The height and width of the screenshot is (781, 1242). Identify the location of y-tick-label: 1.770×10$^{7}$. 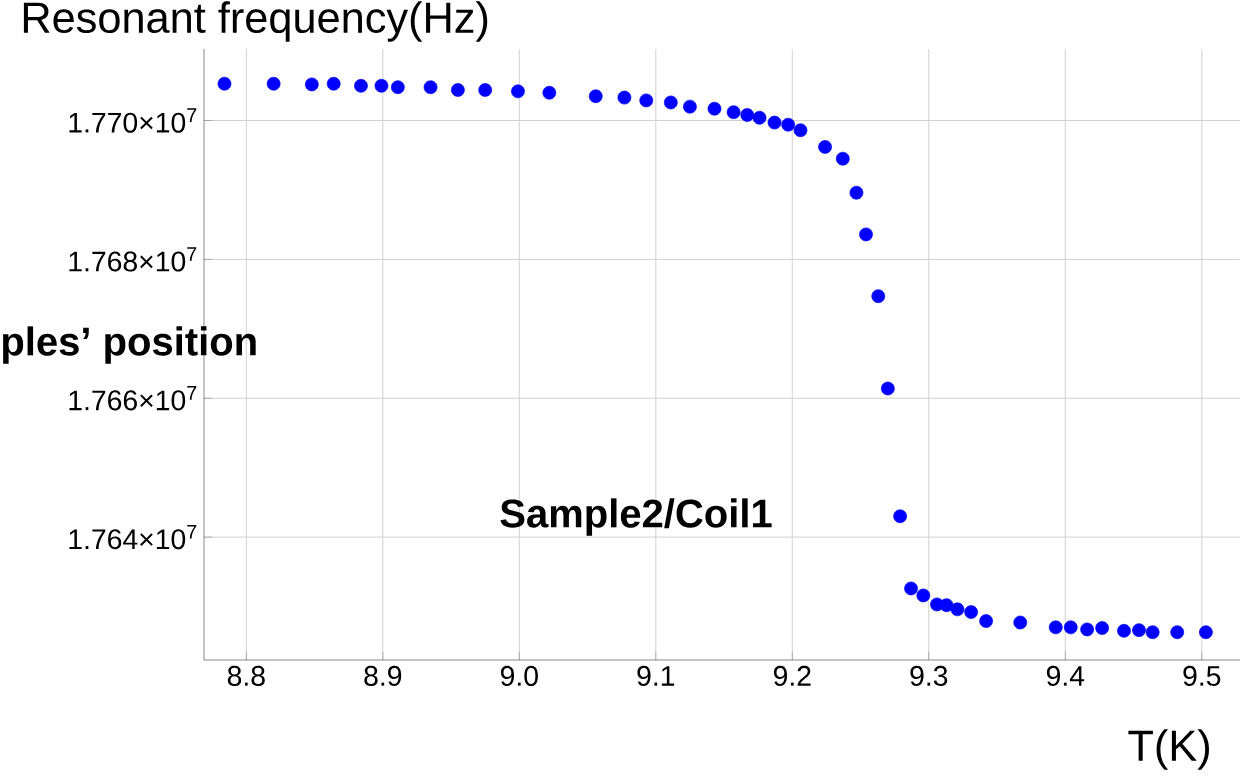
(133, 120).